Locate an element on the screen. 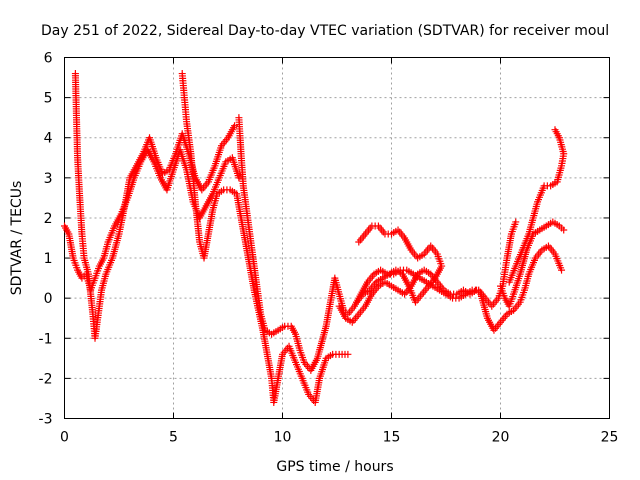 This screenshot has height=480, width=640. y-tick-label: 3 is located at coordinates (48, 179).